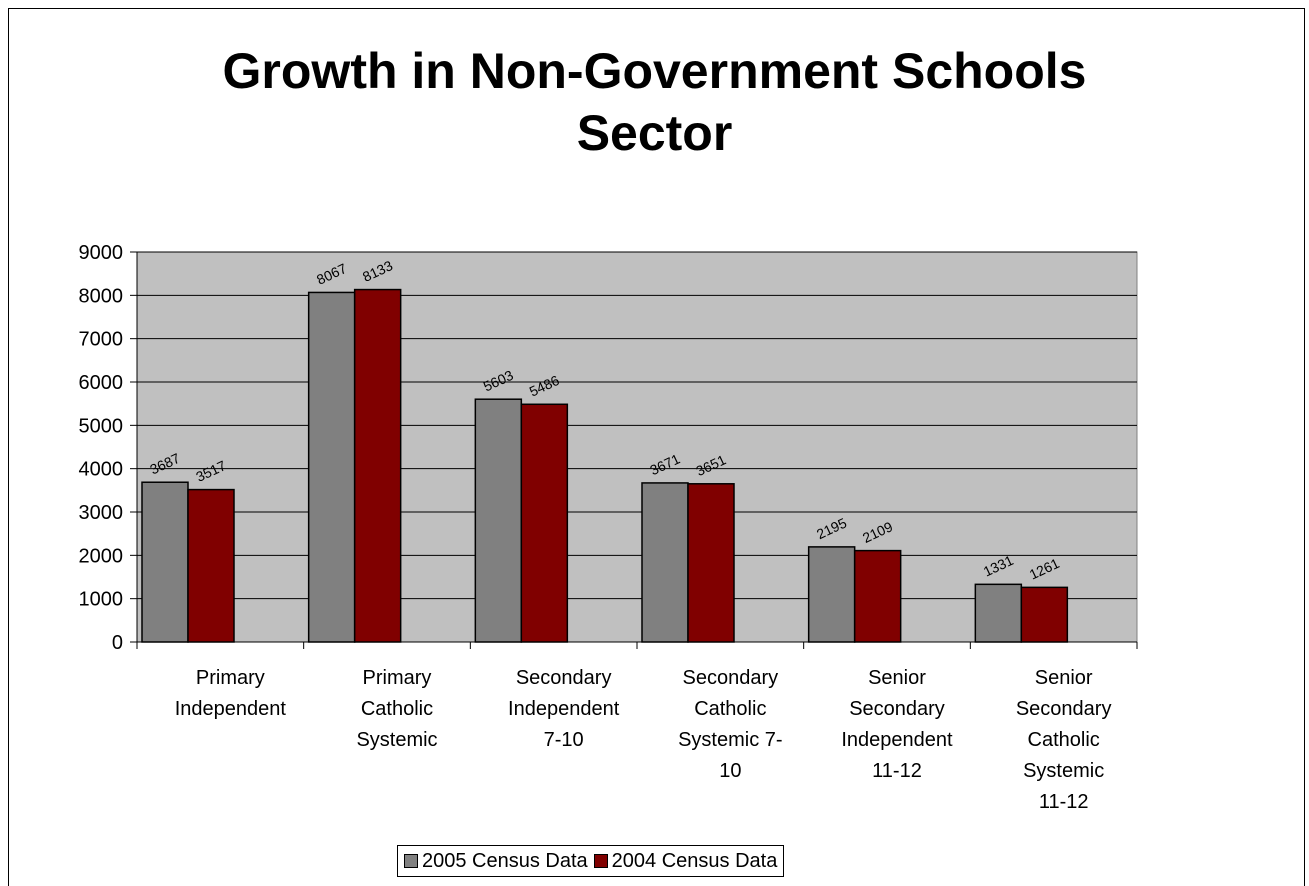 The height and width of the screenshot is (886, 1309). What do you see at coordinates (101, 470) in the screenshot?
I see `y-tick-label: 4000` at bounding box center [101, 470].